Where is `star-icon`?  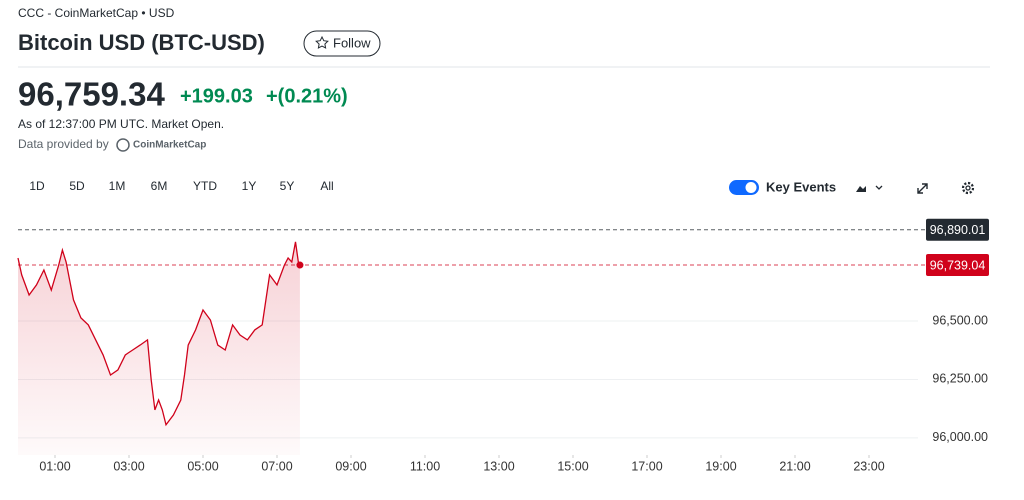
star-icon is located at coordinates (322, 42).